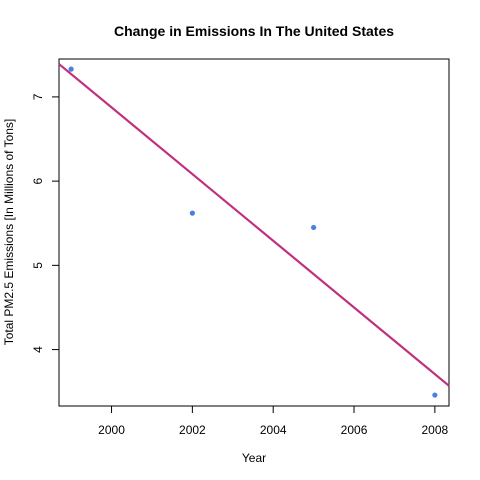 The image size is (480, 480). What do you see at coordinates (435, 430) in the screenshot?
I see `x-tick-label: 2008` at bounding box center [435, 430].